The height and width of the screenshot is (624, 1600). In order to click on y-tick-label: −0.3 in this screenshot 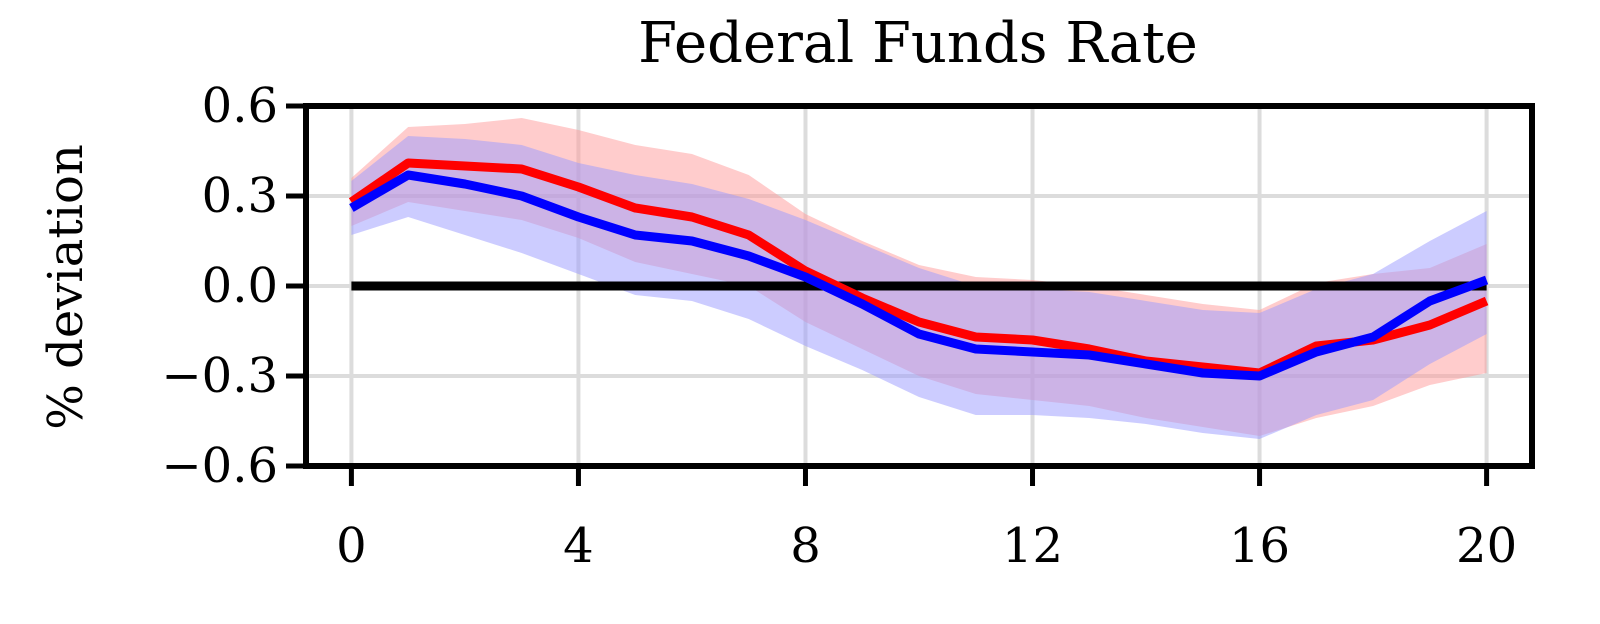, I will do `click(219, 376)`.